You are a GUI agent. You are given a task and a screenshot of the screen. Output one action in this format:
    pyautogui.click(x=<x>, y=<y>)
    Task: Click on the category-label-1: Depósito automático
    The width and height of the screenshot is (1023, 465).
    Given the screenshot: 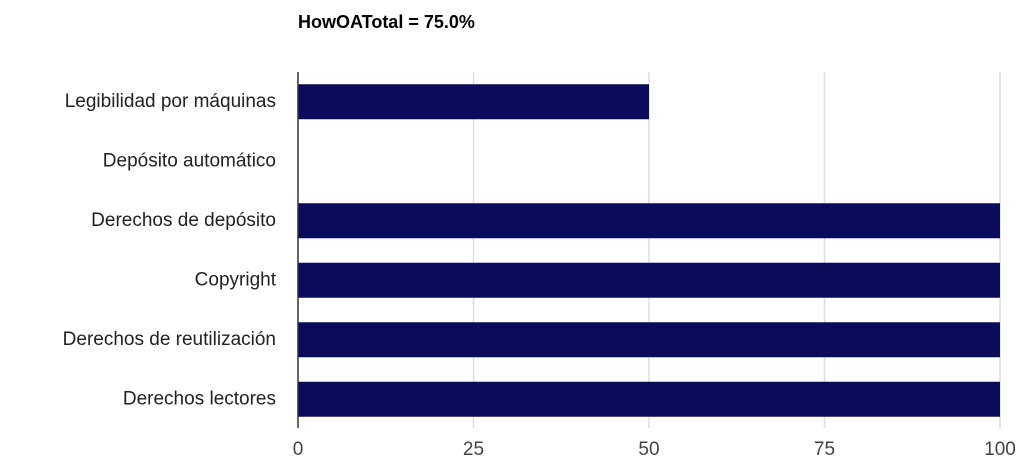 What is the action you would take?
    pyautogui.click(x=189, y=160)
    